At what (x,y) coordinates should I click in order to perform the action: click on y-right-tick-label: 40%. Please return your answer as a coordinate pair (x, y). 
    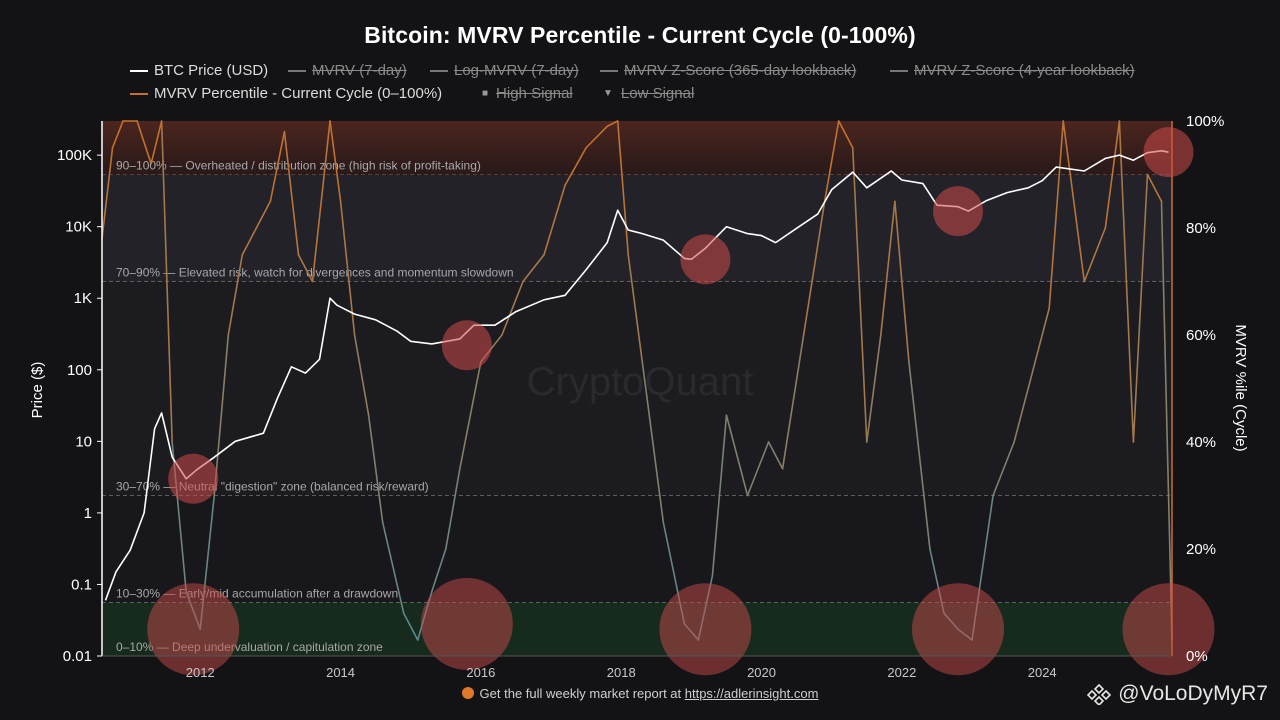
    Looking at the image, I should click on (1201, 442).